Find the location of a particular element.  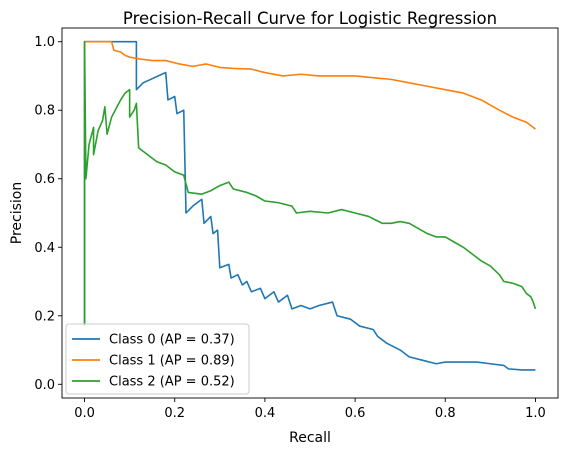

x-tick-label: 0.8 is located at coordinates (445, 413).